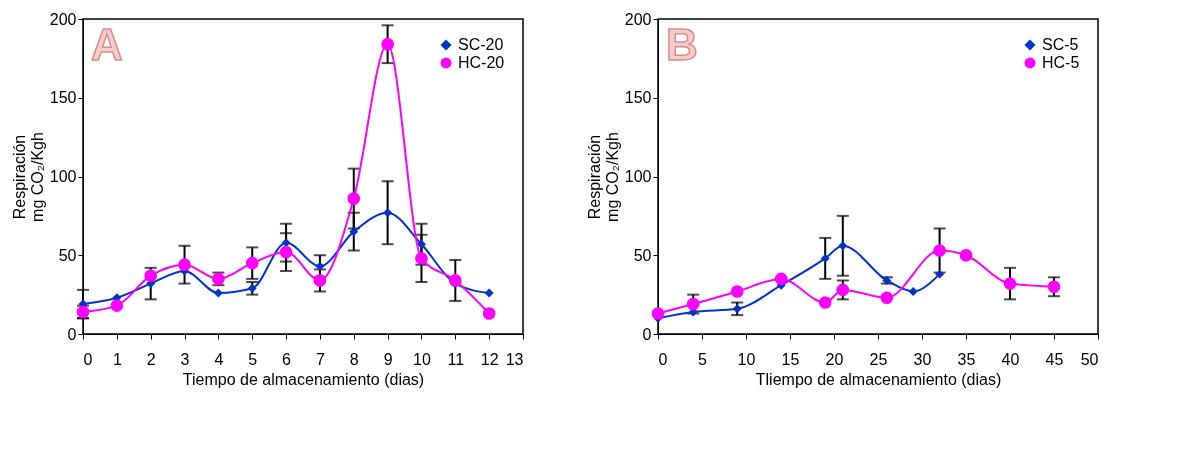 The height and width of the screenshot is (461, 1203). Describe the element at coordinates (185, 359) in the screenshot. I see `x-tick-label: 3` at that location.